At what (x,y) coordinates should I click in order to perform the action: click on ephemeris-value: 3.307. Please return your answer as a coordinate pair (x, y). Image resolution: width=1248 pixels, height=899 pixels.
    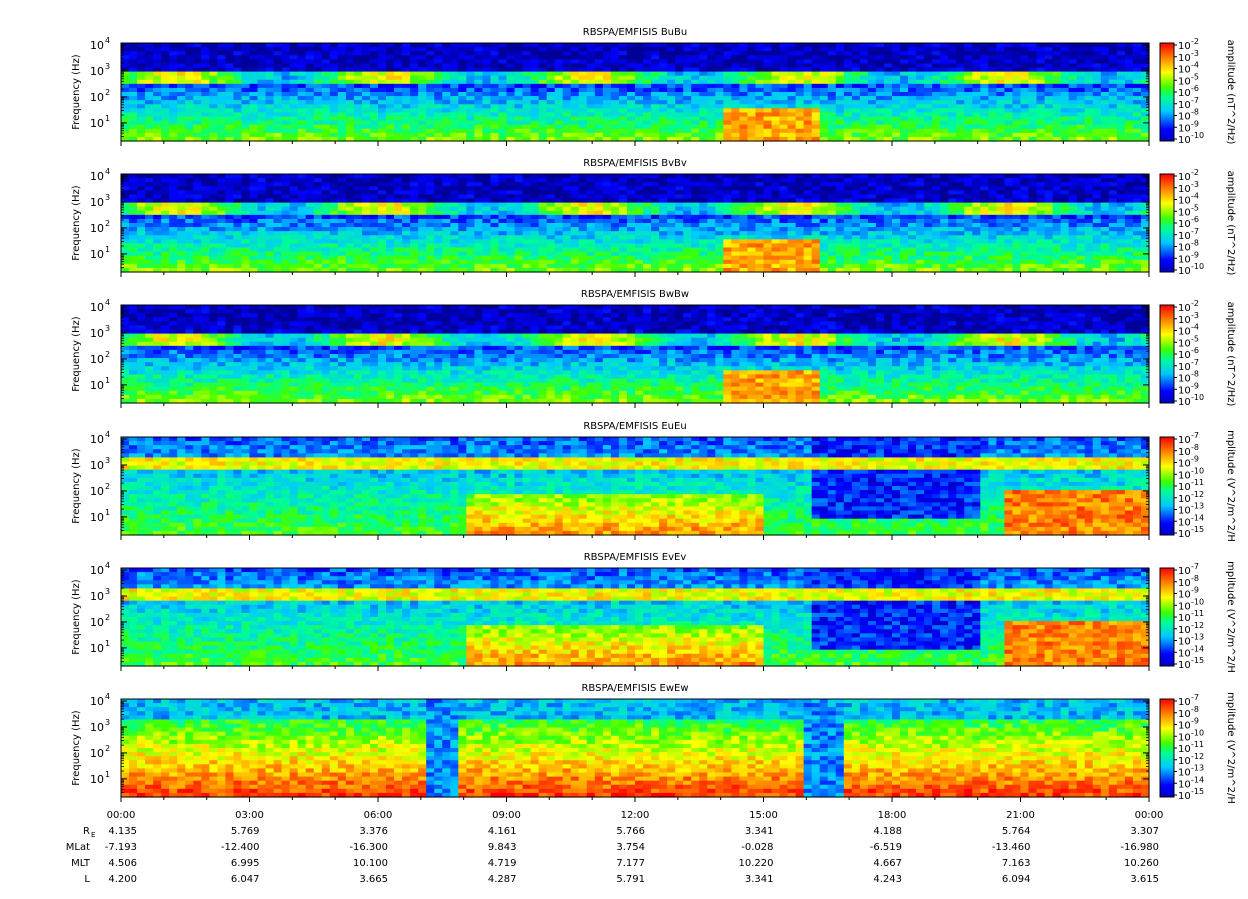
    Looking at the image, I should click on (1144, 831).